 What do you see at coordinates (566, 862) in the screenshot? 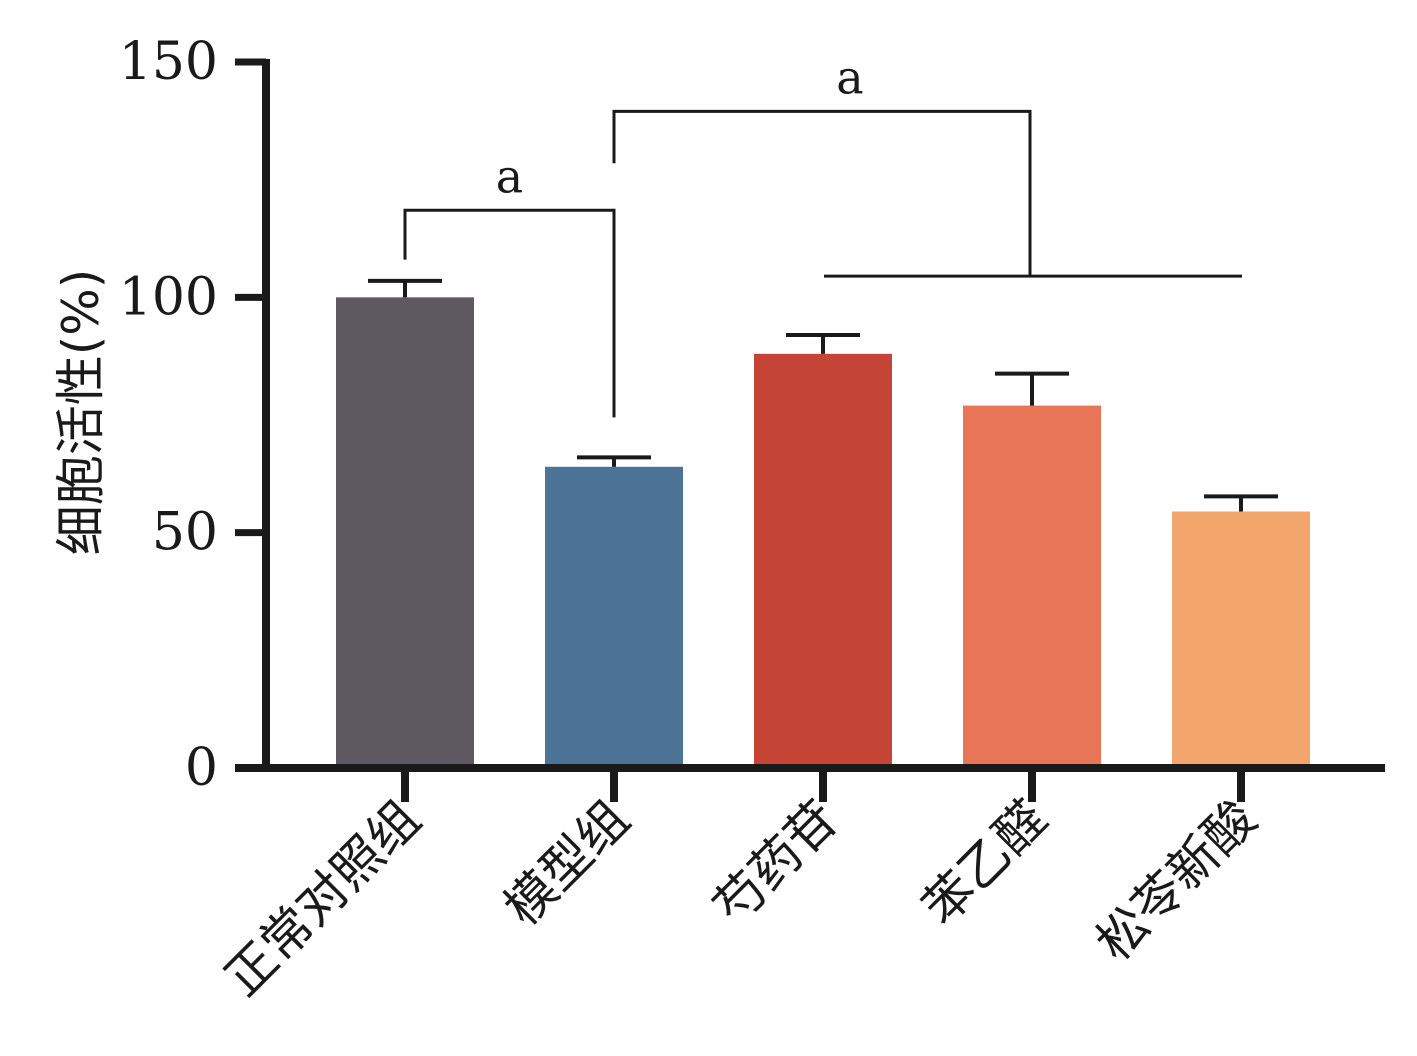
I see `x-tick-label-1: 模型组` at bounding box center [566, 862].